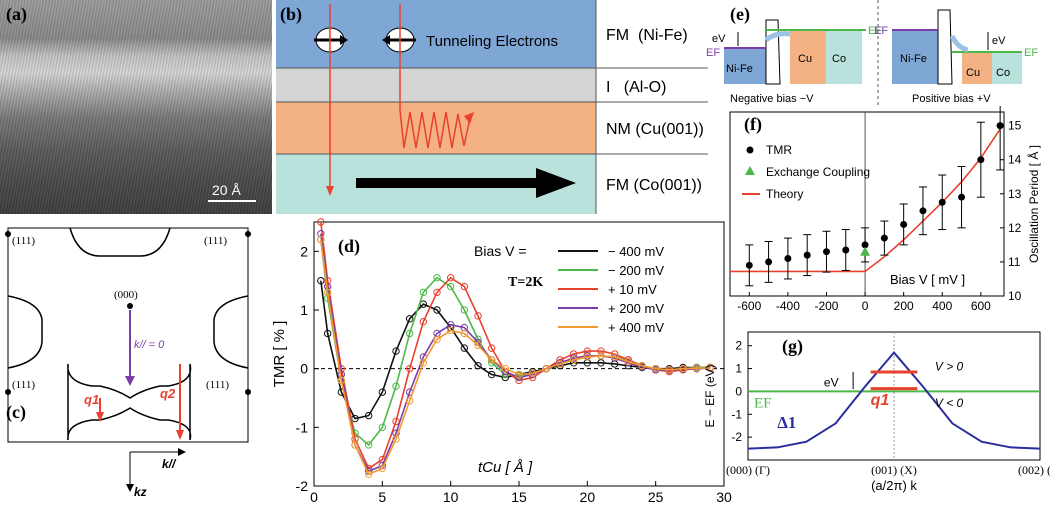  What do you see at coordinates (784, 194) in the screenshot?
I see `f-legend-label-2: Theory` at bounding box center [784, 194].